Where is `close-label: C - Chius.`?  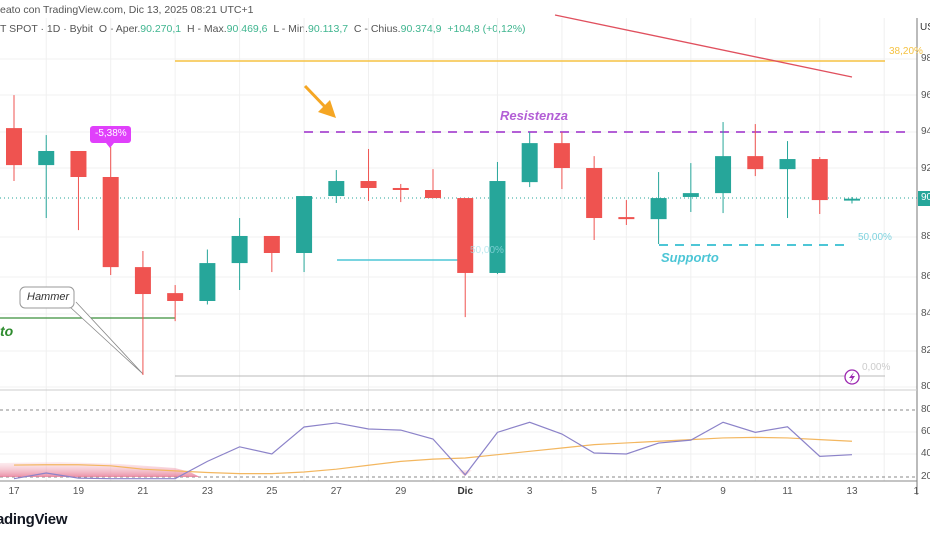 close-label: C - Chius. is located at coordinates (377, 29).